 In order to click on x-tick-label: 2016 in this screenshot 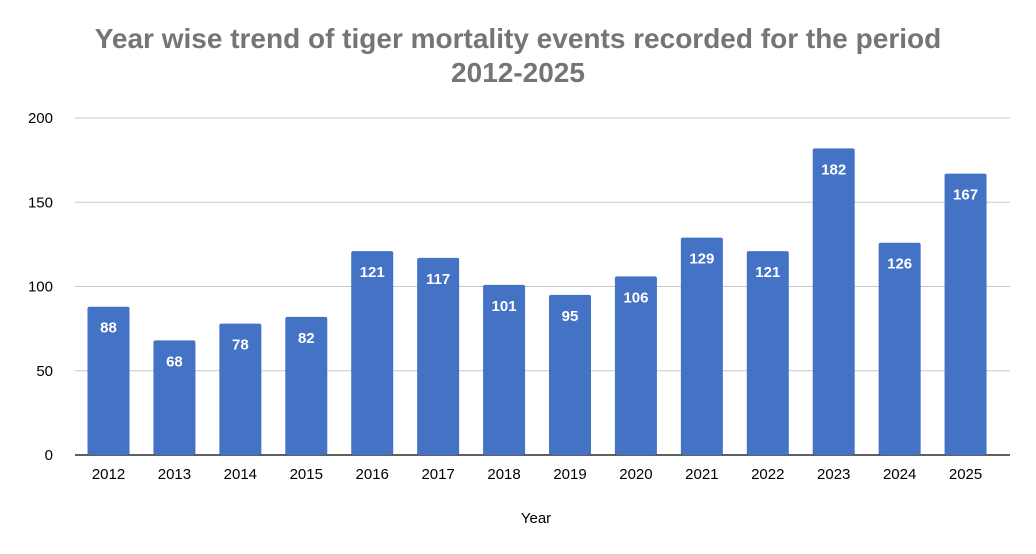, I will do `click(372, 474)`.